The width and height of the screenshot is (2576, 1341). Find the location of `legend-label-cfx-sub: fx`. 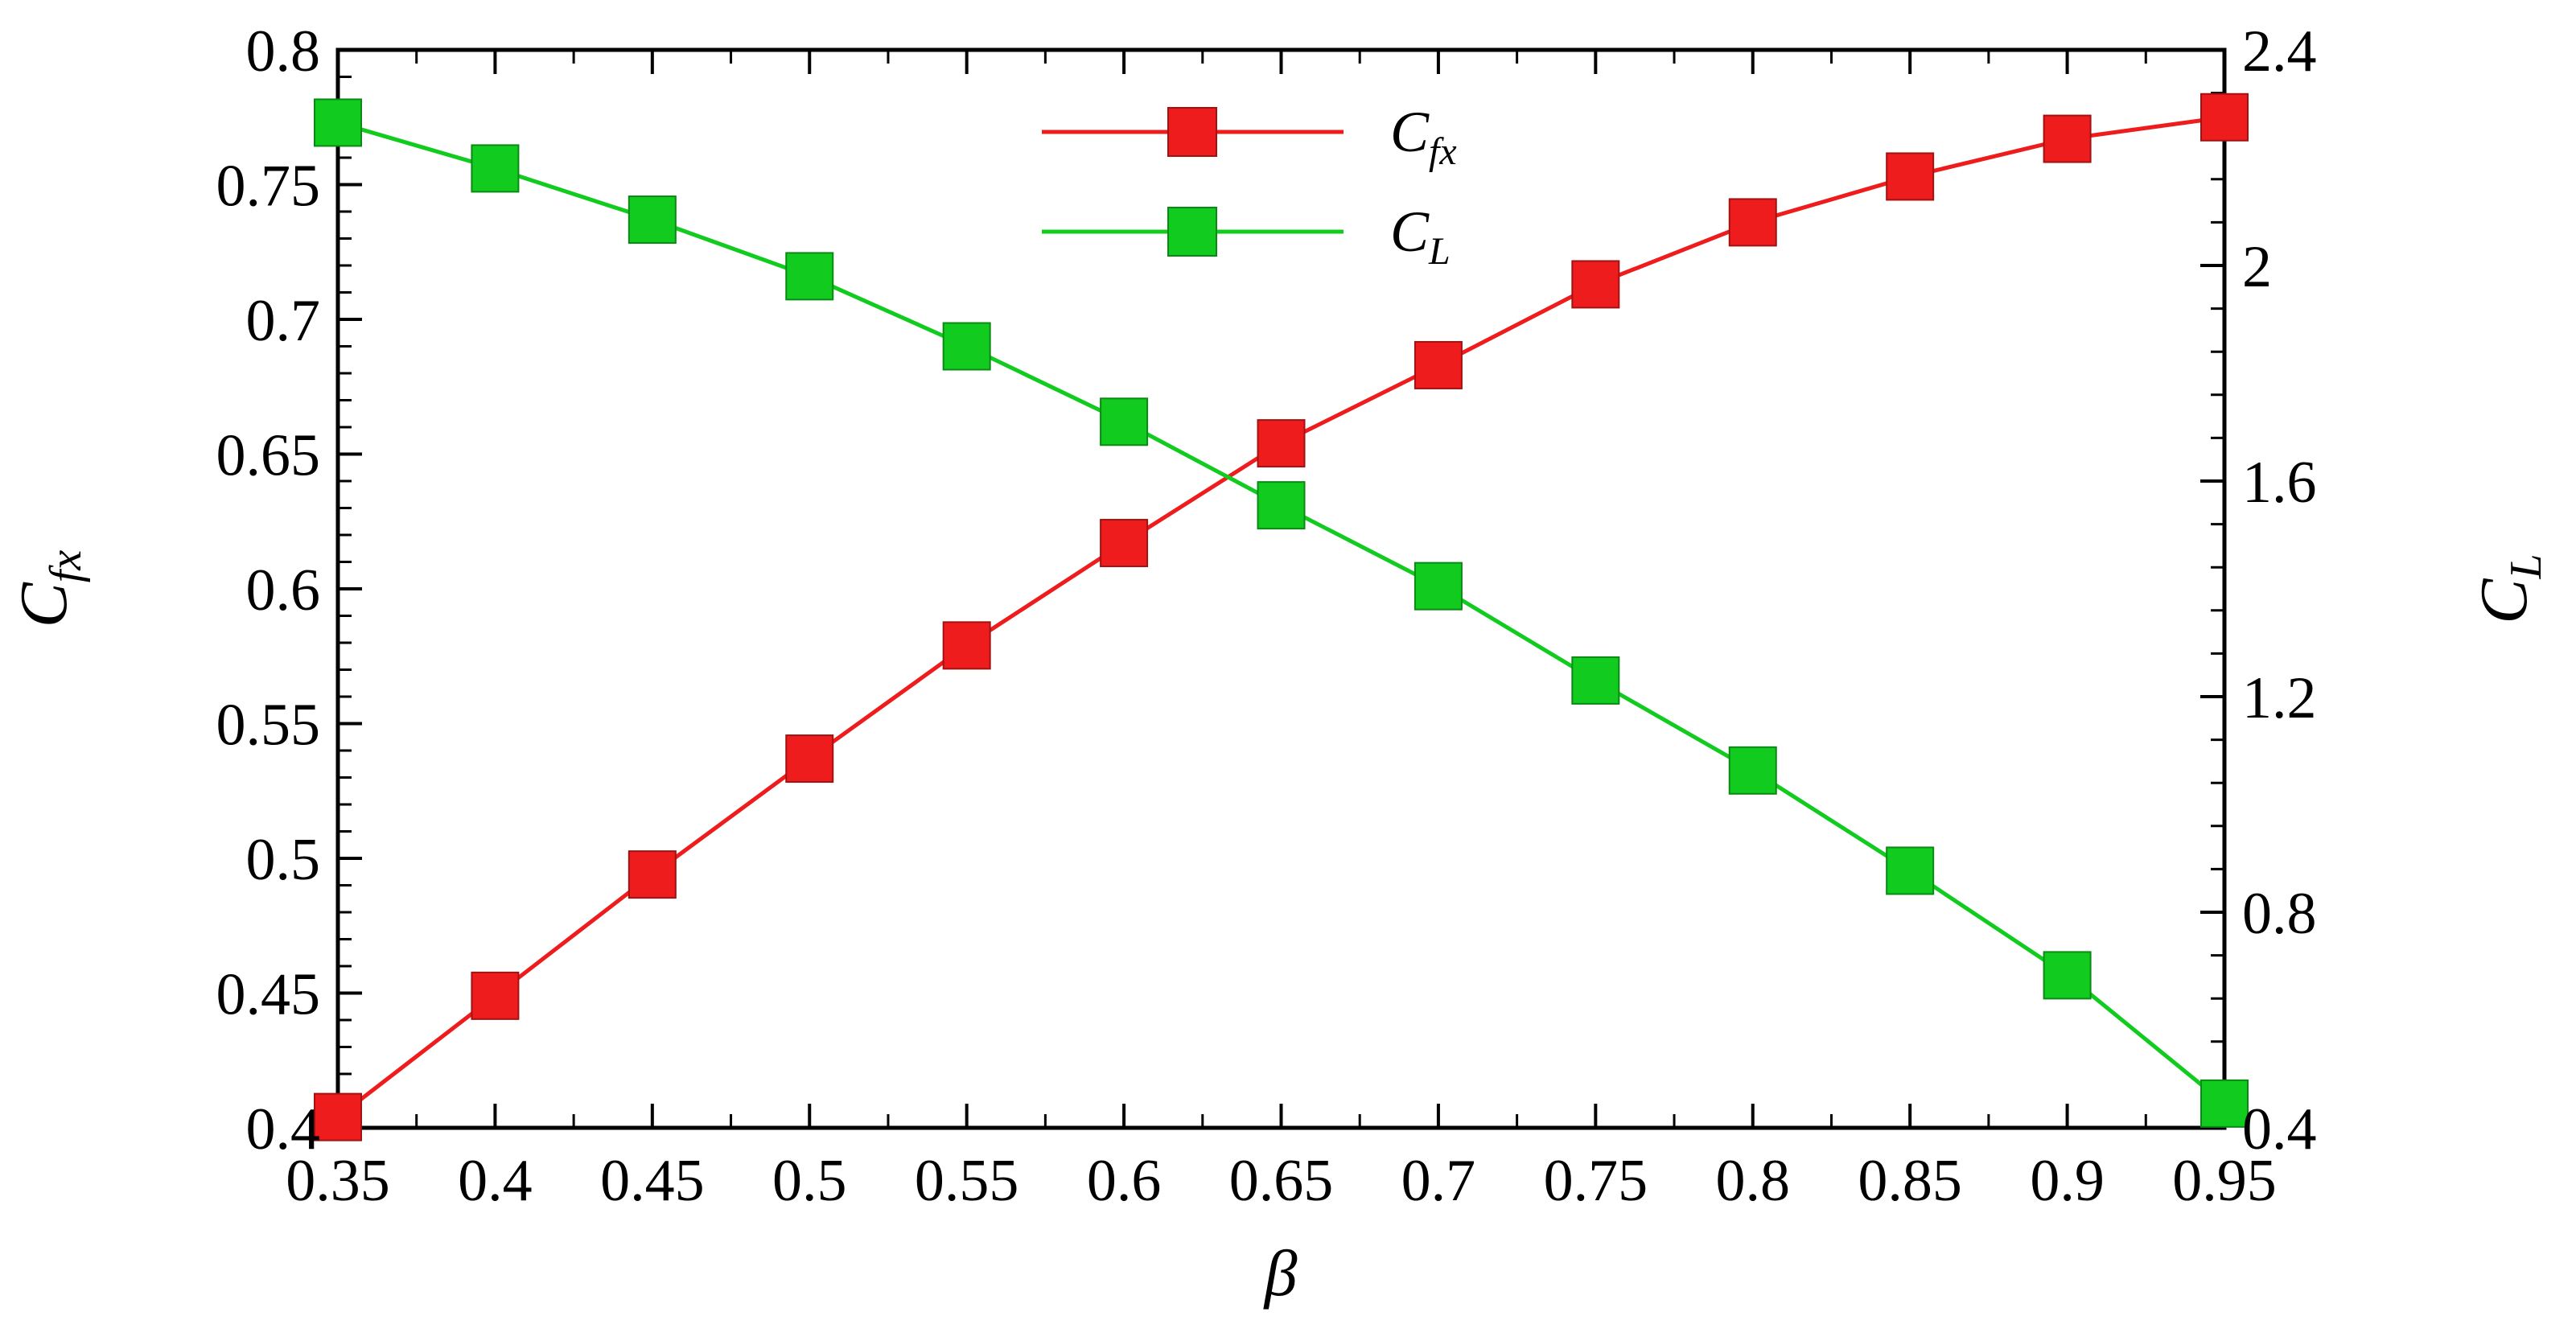

legend-label-cfx-sub: fx is located at coordinates (1443, 151).